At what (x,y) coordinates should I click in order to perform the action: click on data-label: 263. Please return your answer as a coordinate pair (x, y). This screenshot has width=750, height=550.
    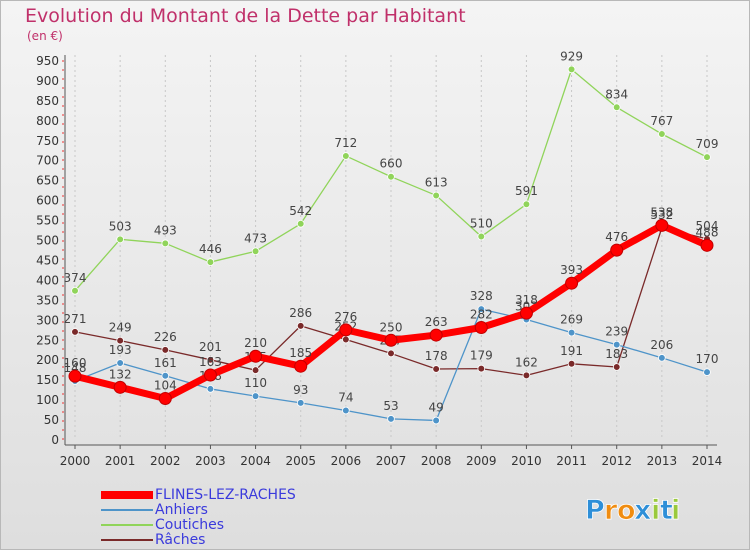
    Looking at the image, I should click on (436, 322).